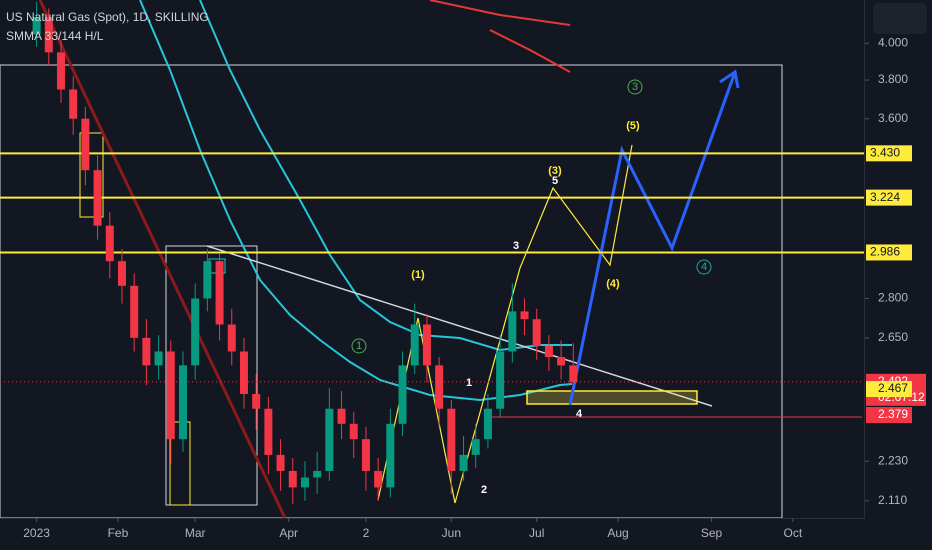 This screenshot has height=550, width=932. Describe the element at coordinates (893, 414) in the screenshot. I see `price-tag-label: 2.379` at that location.